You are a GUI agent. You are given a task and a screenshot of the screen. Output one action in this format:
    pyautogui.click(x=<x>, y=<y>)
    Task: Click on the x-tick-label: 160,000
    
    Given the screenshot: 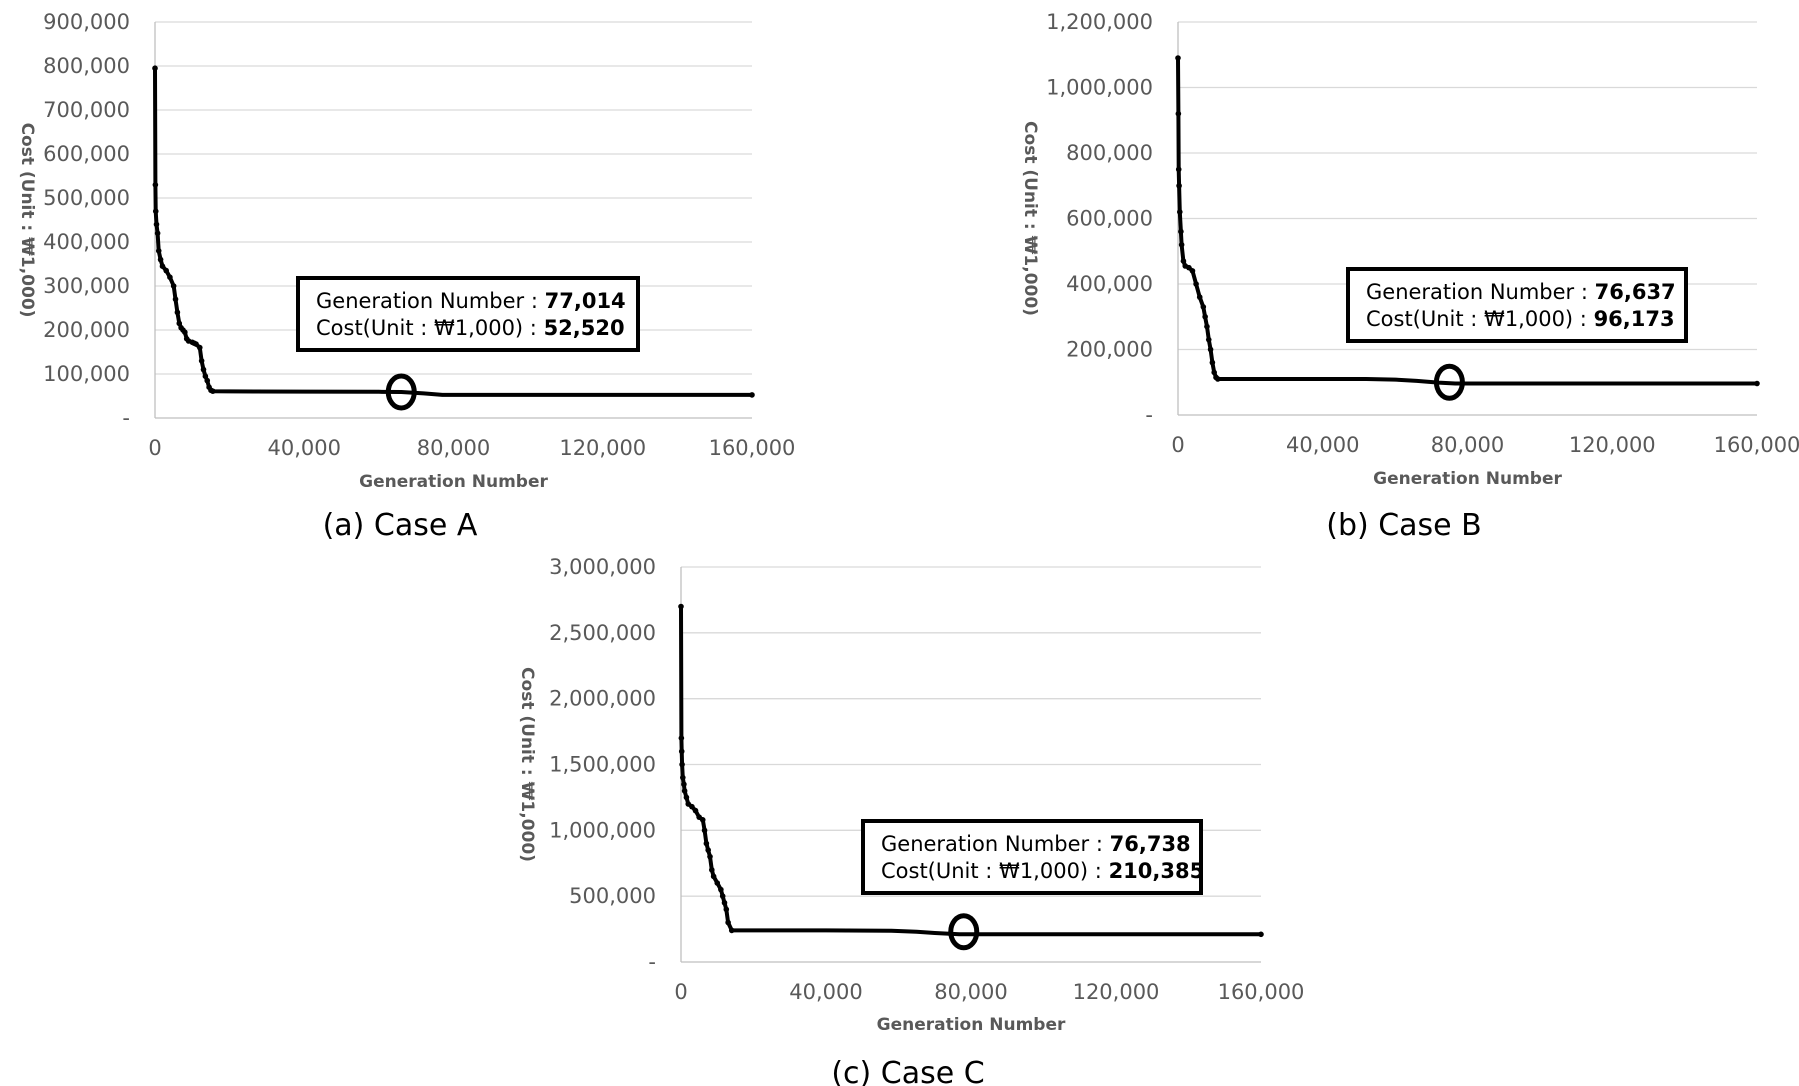 What is the action you would take?
    pyautogui.click(x=1261, y=992)
    